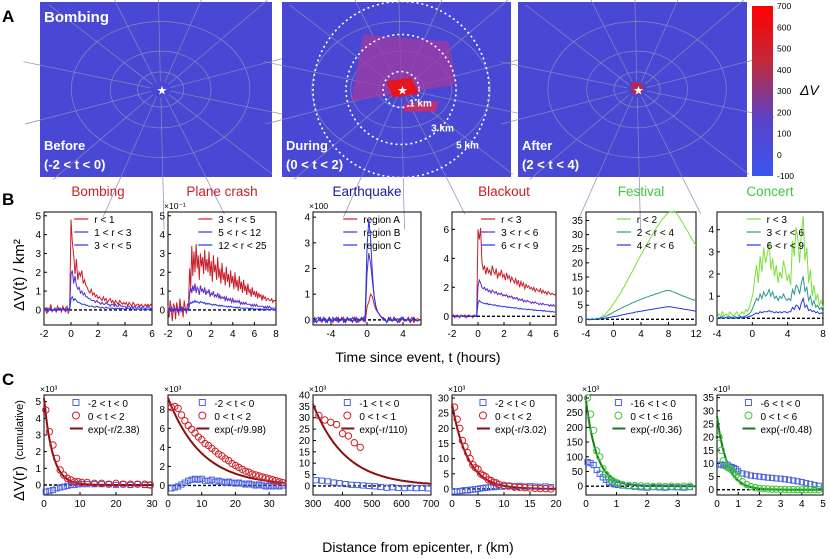 This screenshot has width=830, height=559. What do you see at coordinates (647, 220) in the screenshot?
I see `legend-label: r < 2` at bounding box center [647, 220].